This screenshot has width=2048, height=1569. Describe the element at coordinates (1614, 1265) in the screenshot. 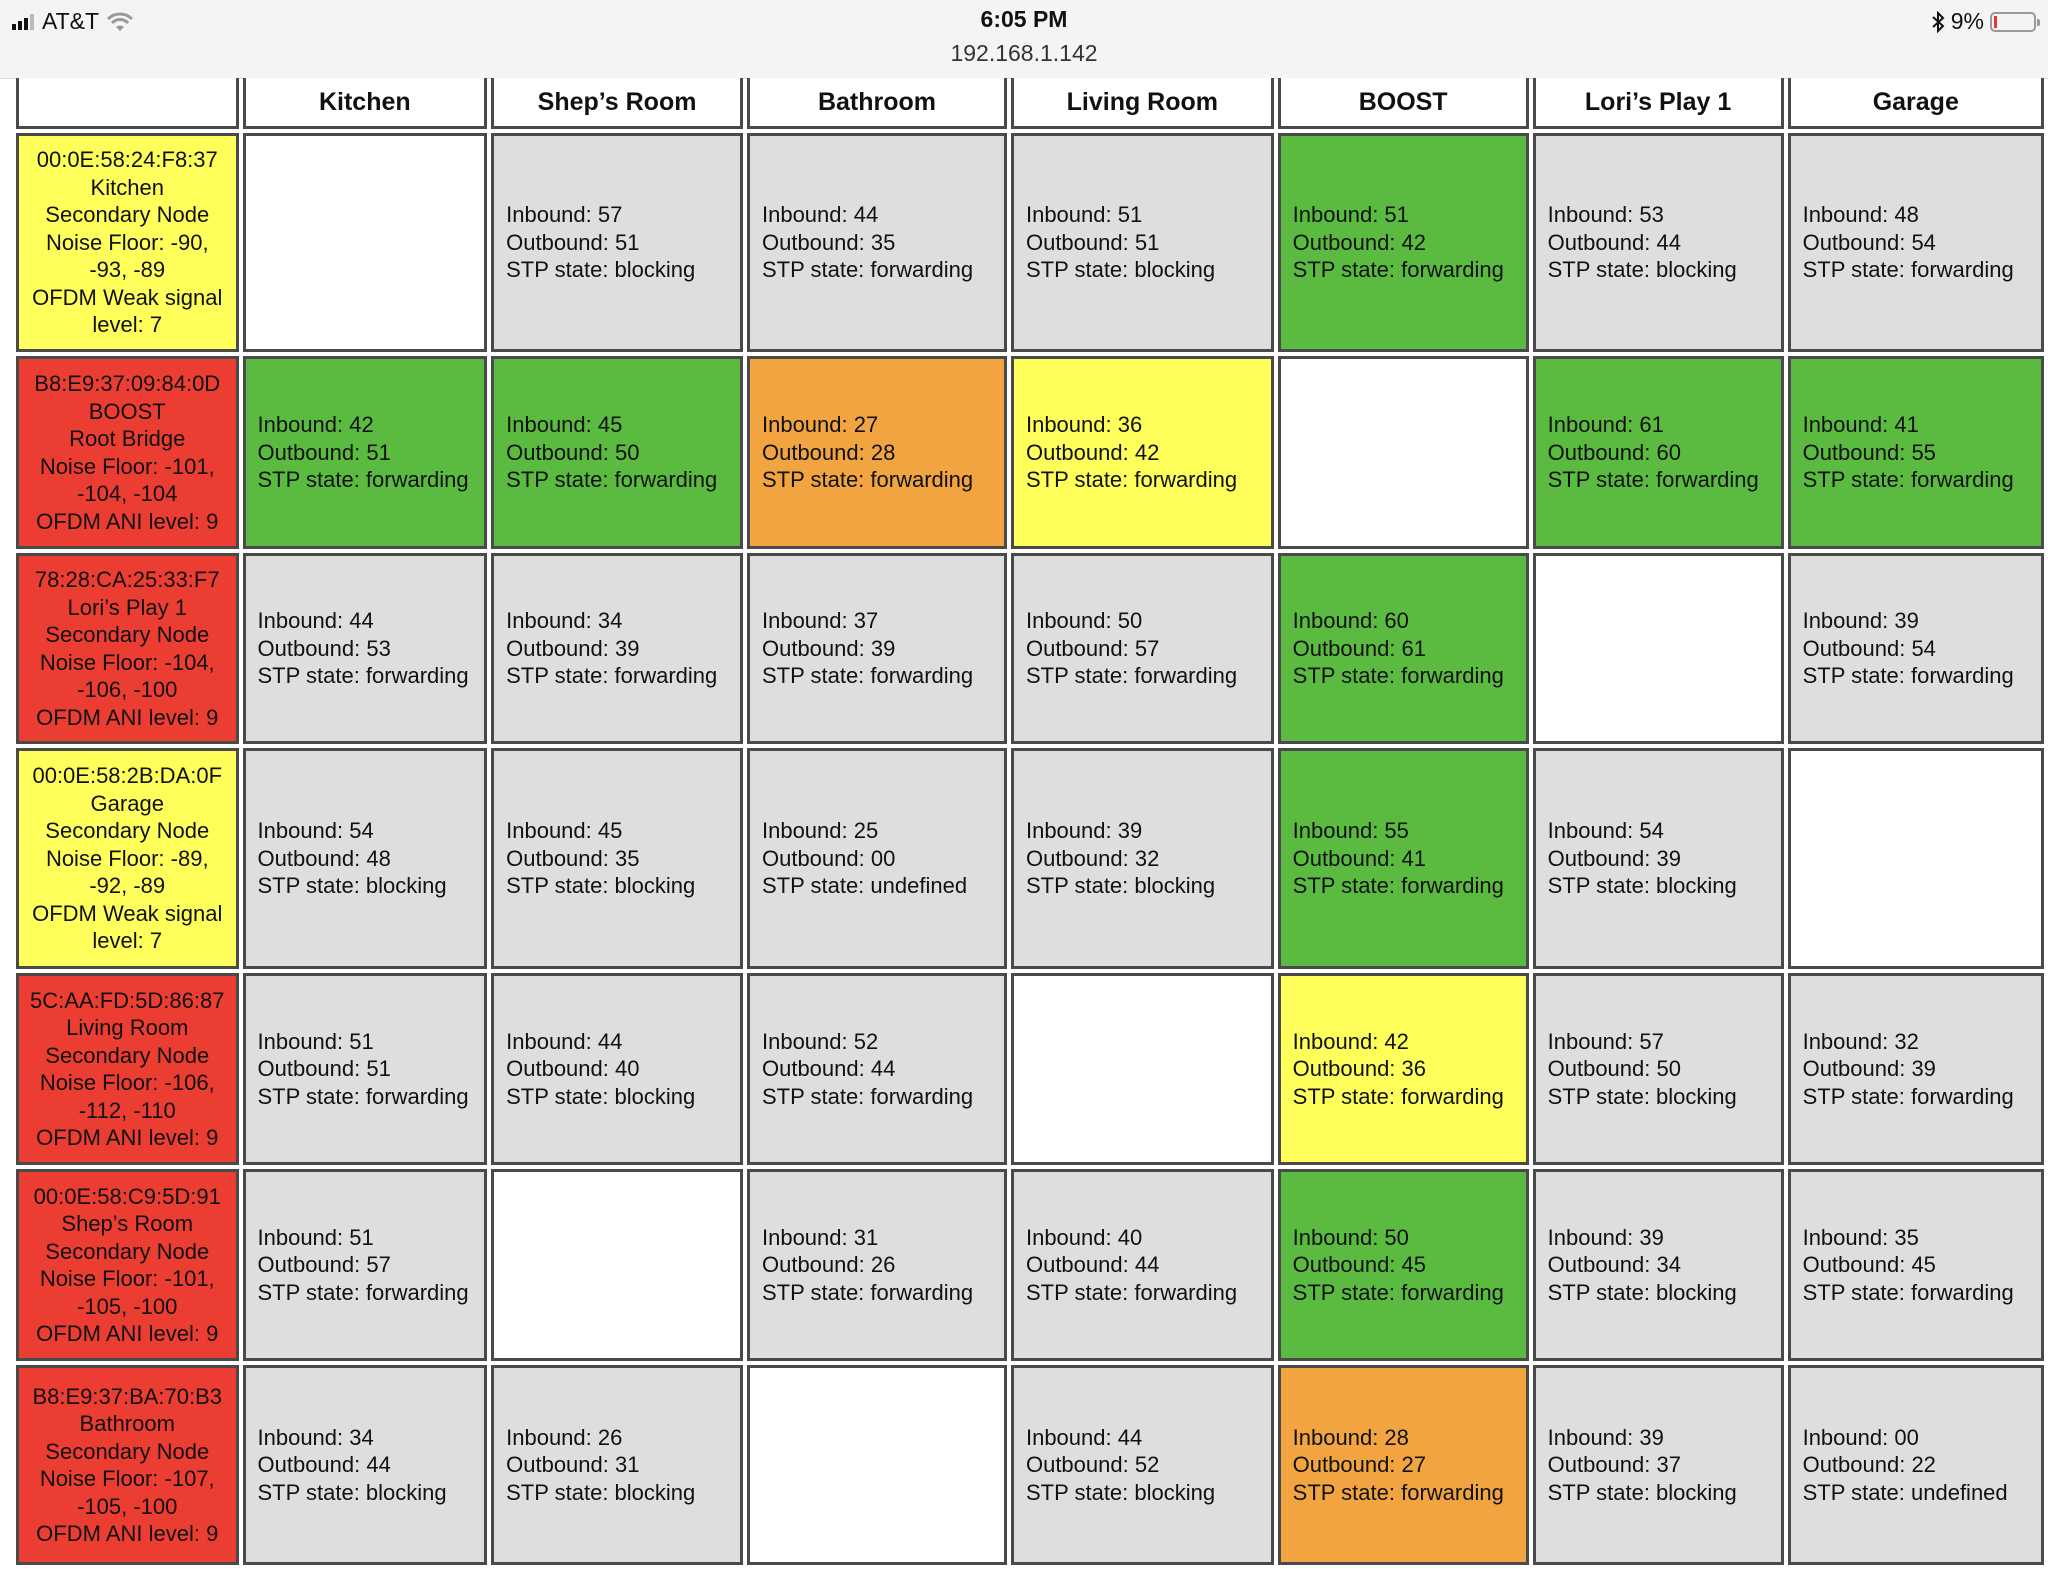

I see `outbound-stat: Outbound: 34` at that location.